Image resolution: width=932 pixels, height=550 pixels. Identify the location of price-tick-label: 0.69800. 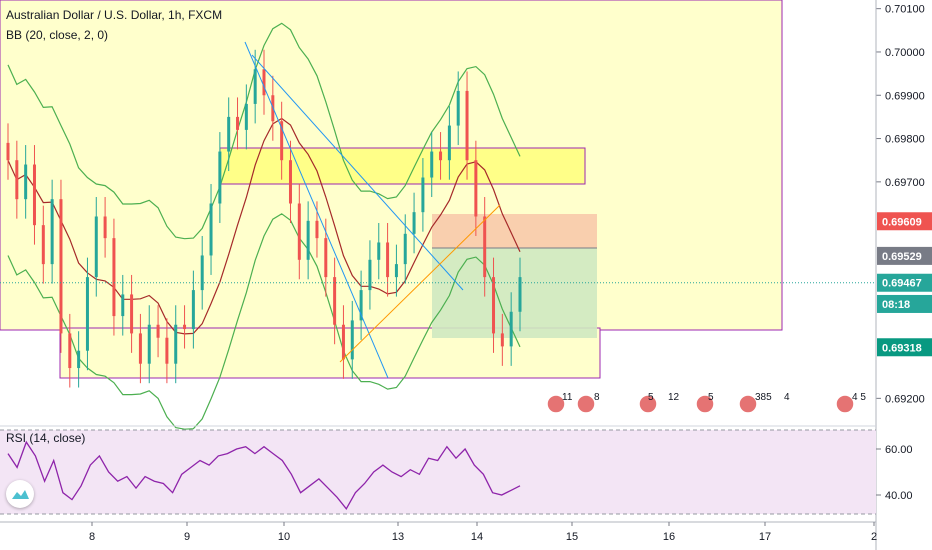
(905, 140).